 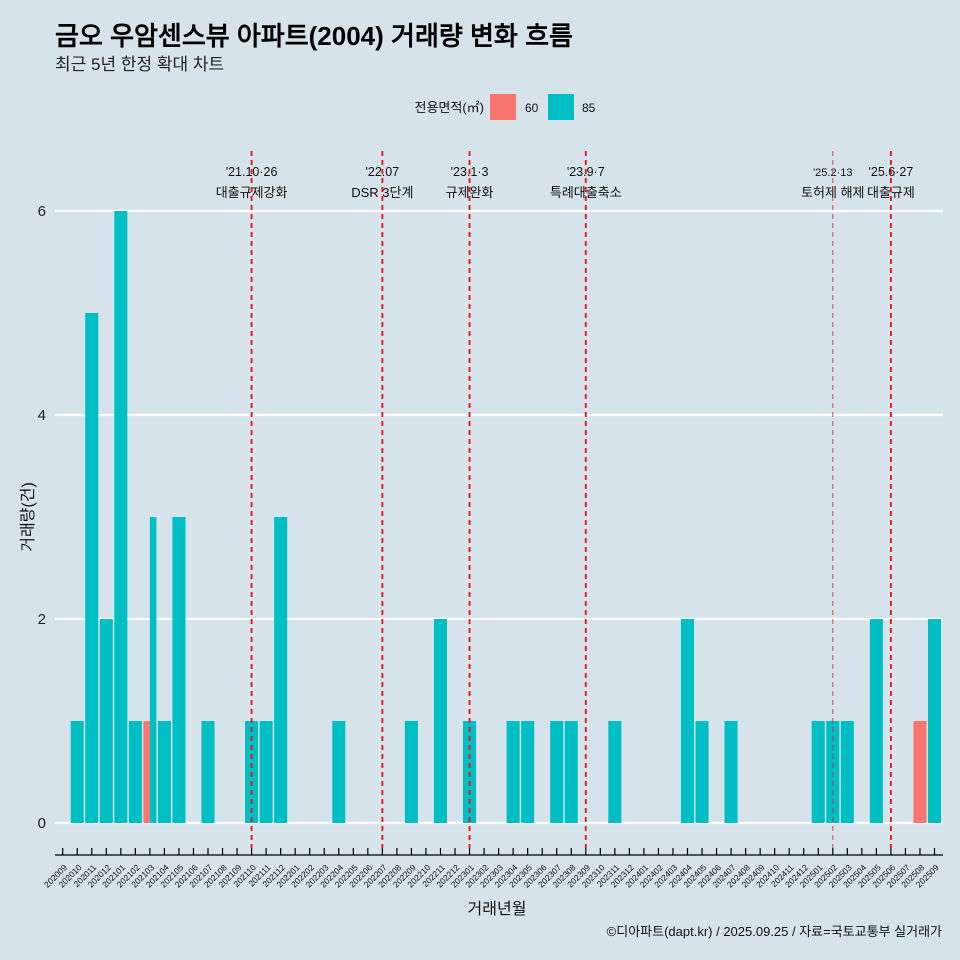 I want to click on y-axis: 0 2 4 6, so click(x=42, y=517).